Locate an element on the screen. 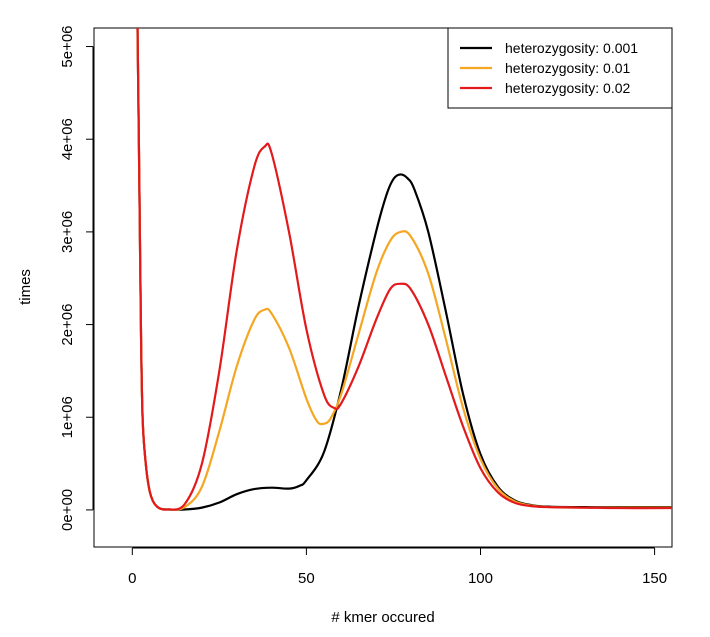 The image size is (710, 637). y-tick-label: 5e+06 is located at coordinates (67, 46).